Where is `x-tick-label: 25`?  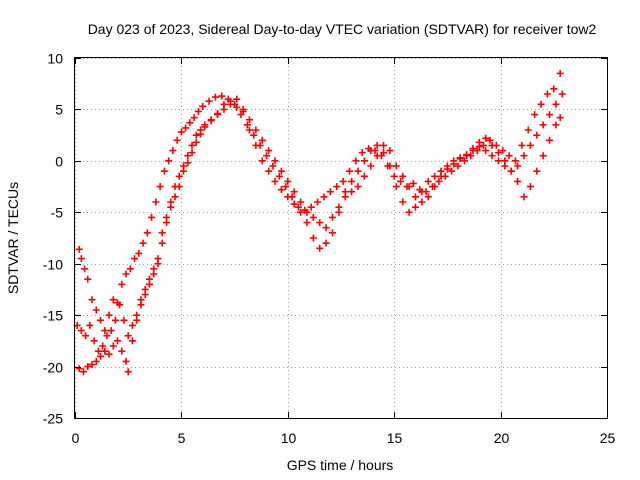 x-tick-label: 25 is located at coordinates (608, 438).